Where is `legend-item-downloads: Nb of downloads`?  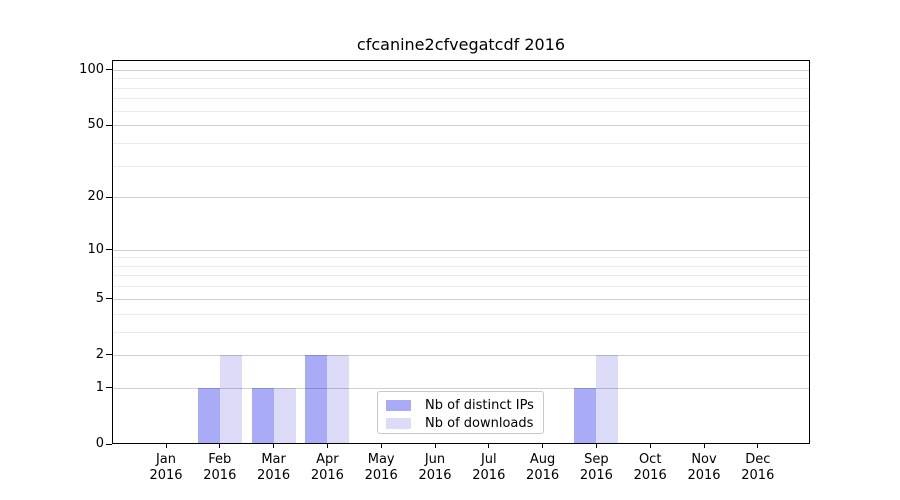 legend-item-downloads: Nb of downloads is located at coordinates (461, 423).